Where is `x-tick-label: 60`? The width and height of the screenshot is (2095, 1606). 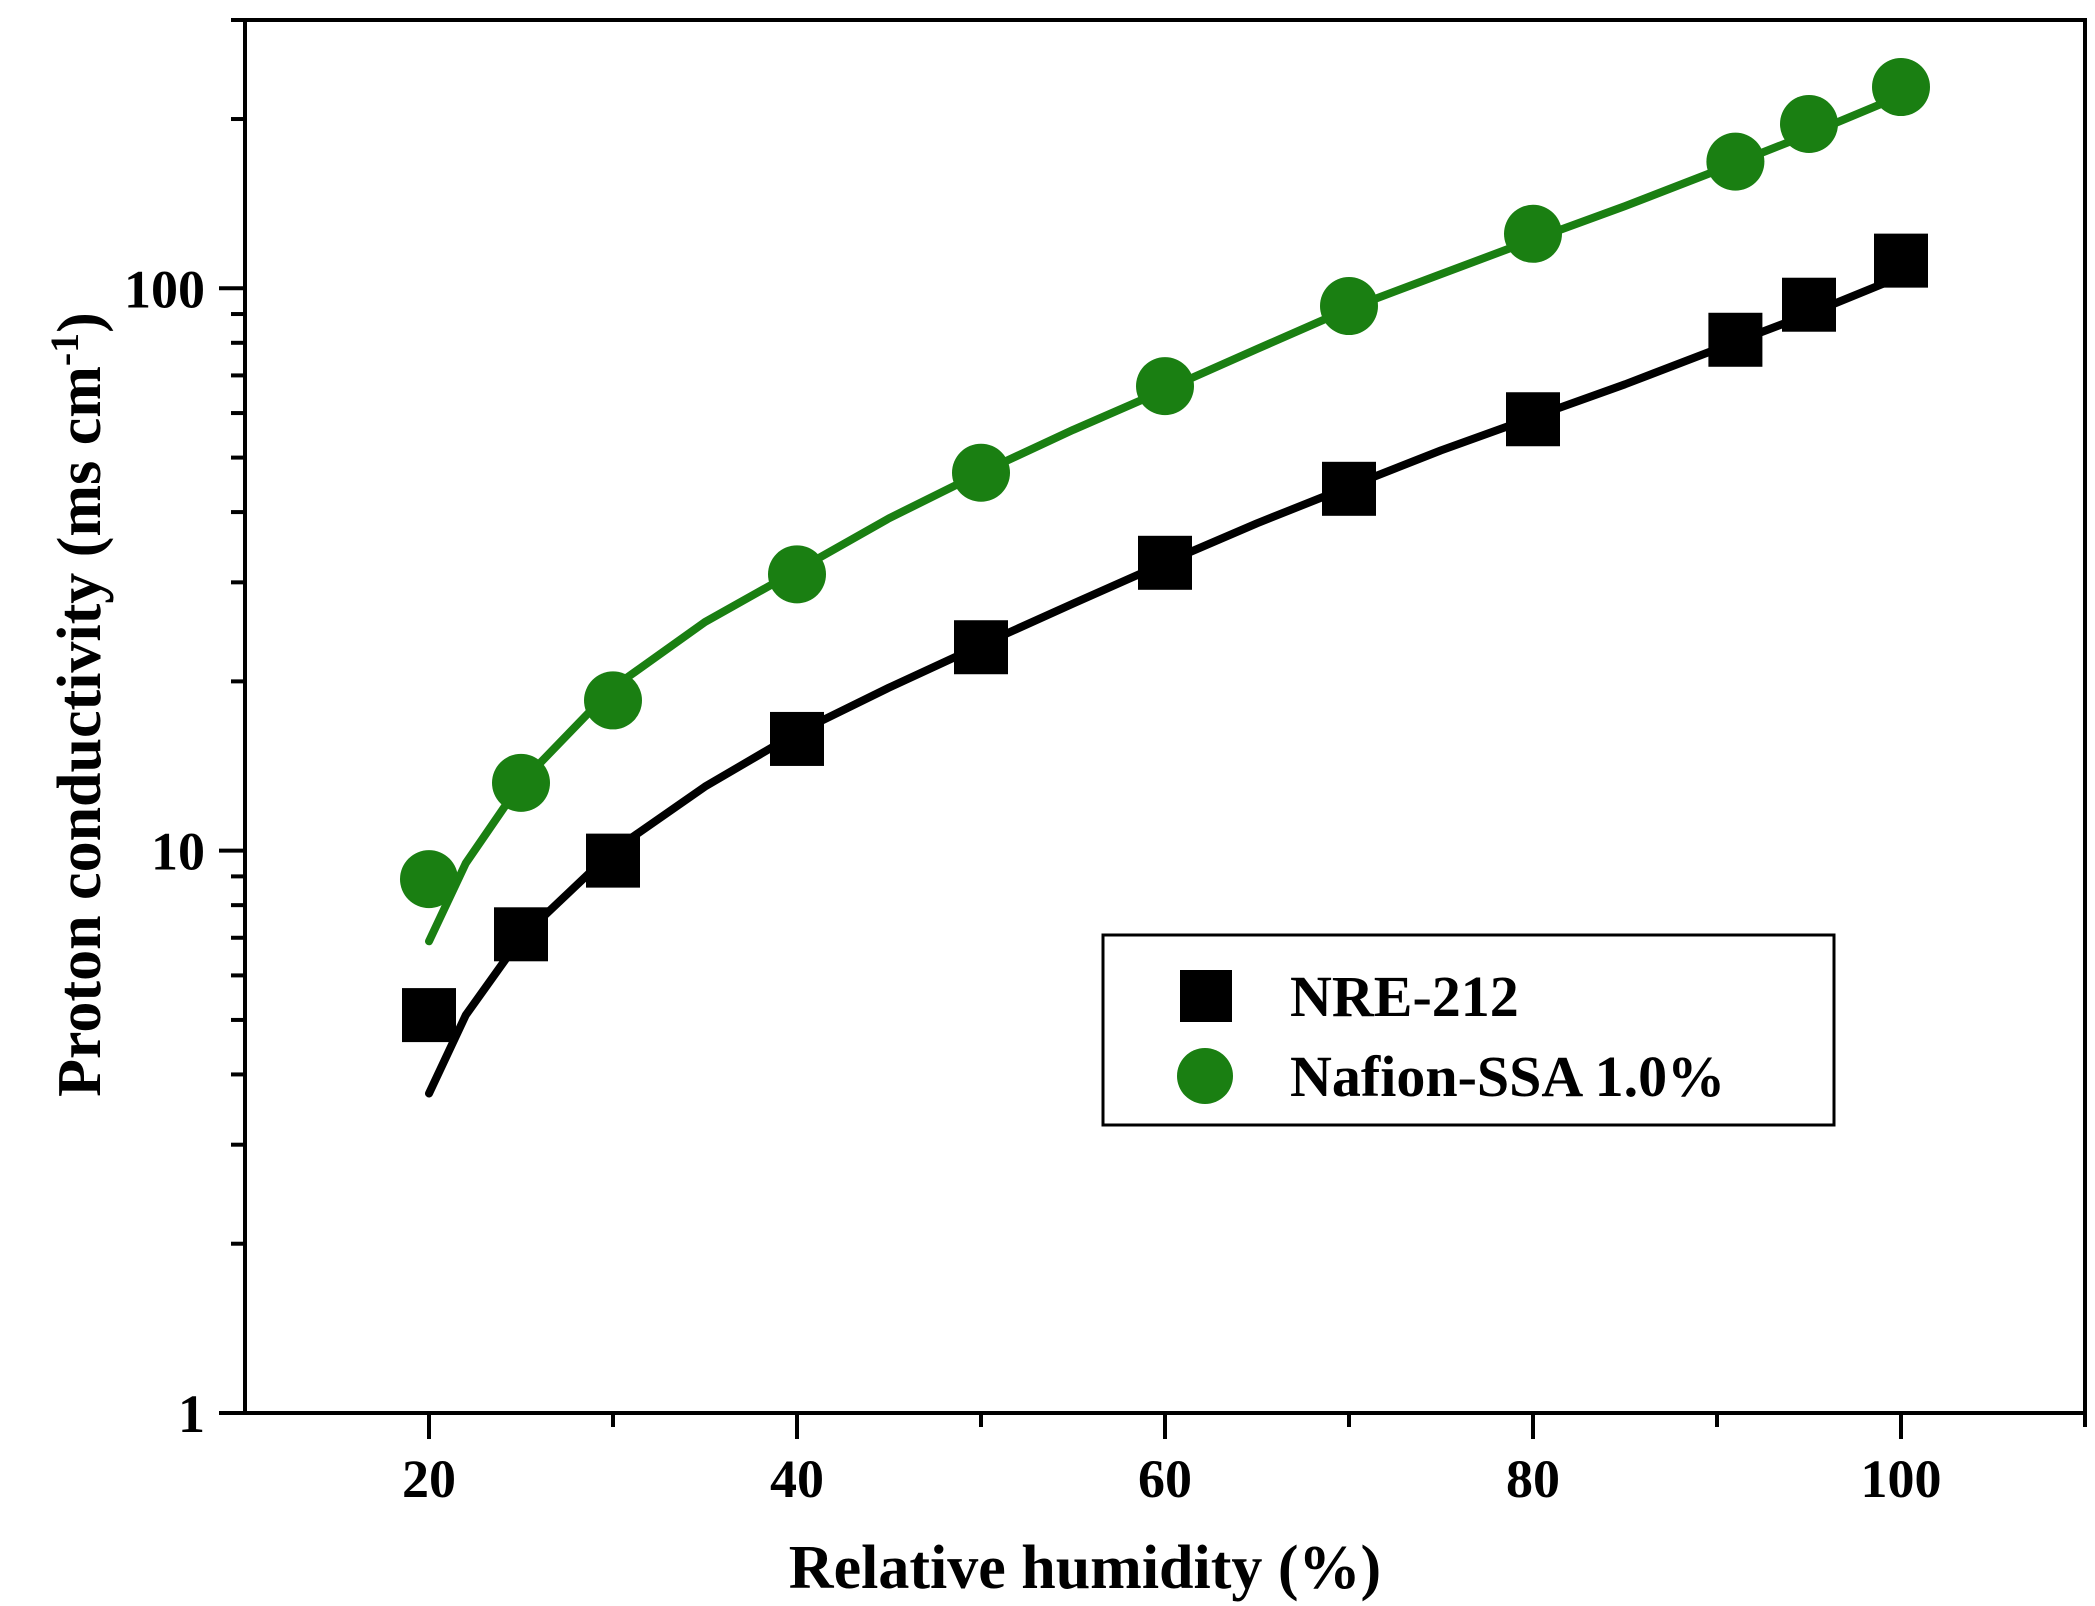
x-tick-label: 60 is located at coordinates (1165, 1479).